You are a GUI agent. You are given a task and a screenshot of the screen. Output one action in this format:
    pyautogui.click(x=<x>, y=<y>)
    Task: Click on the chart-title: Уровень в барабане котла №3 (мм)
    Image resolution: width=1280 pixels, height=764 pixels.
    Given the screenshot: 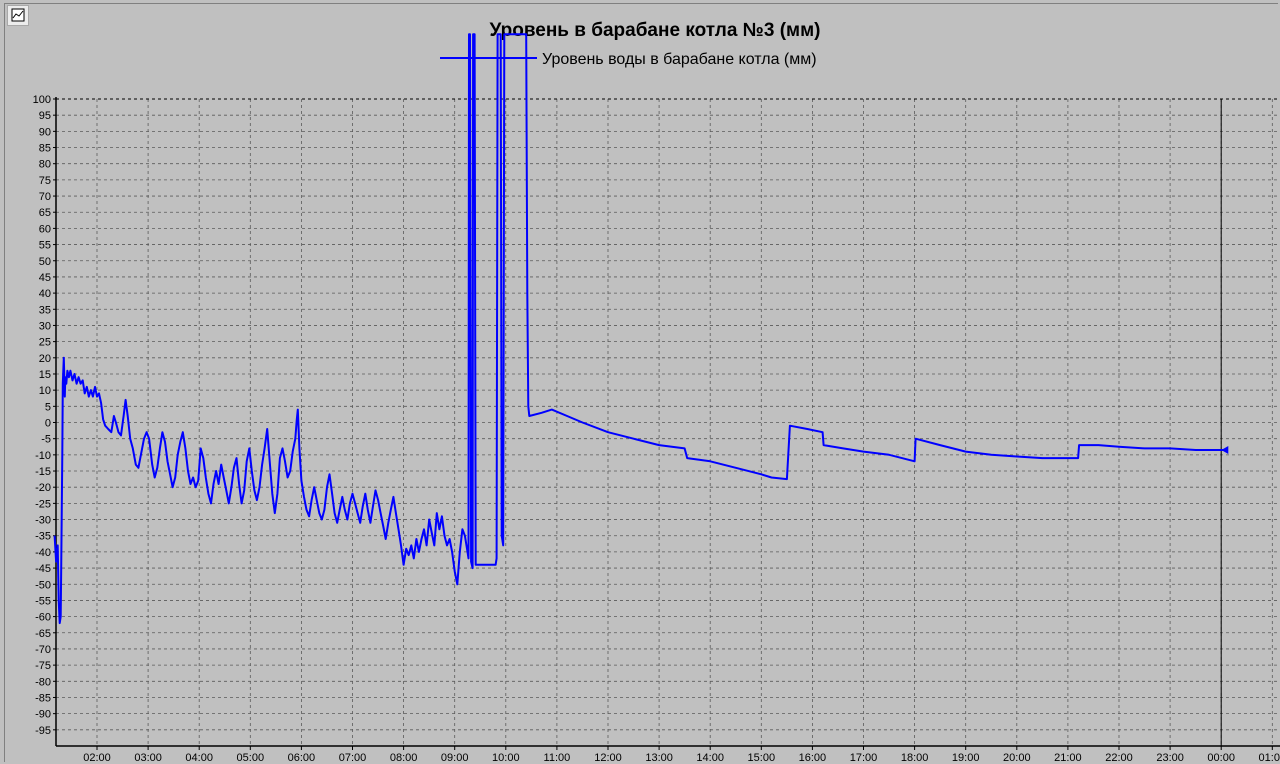 What is the action you would take?
    pyautogui.click(x=655, y=30)
    